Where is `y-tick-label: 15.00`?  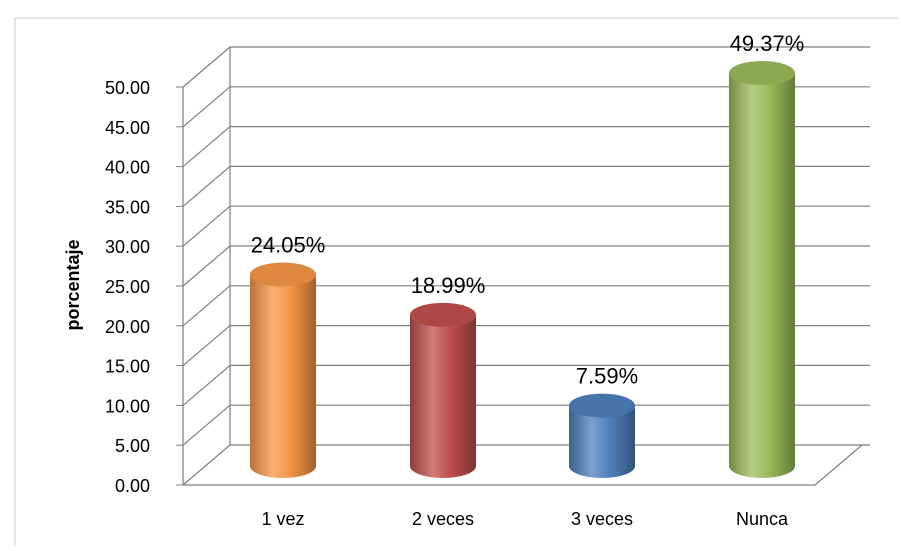 y-tick-label: 15.00 is located at coordinates (127, 367).